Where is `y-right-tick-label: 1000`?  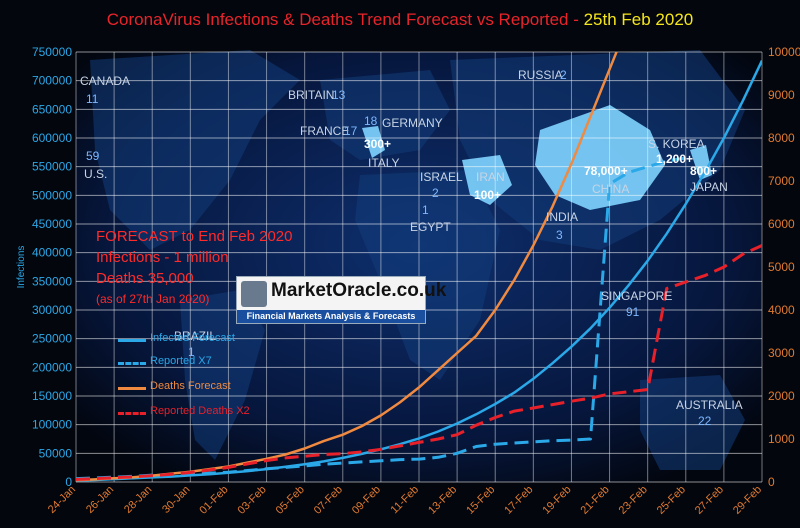 y-right-tick-label: 1000 is located at coordinates (781, 439).